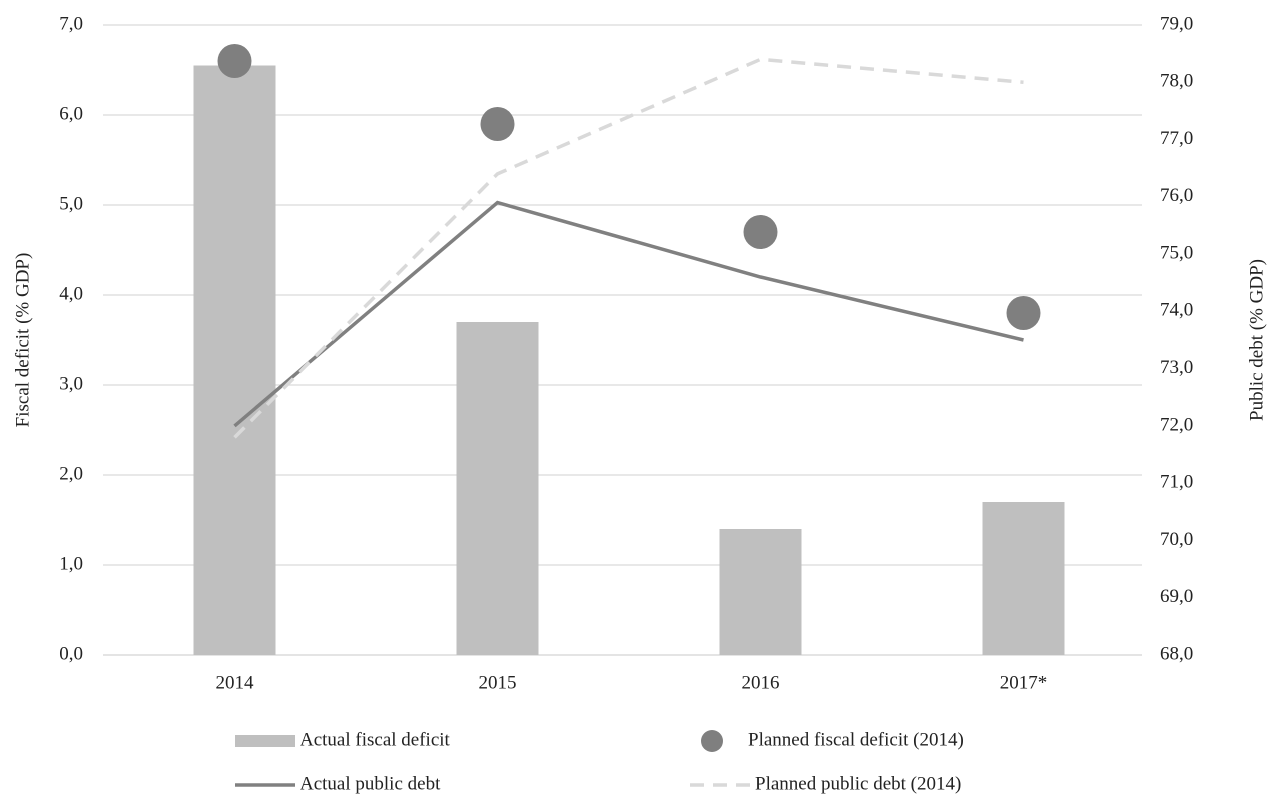 The width and height of the screenshot is (1273, 802). Describe the element at coordinates (1176, 252) in the screenshot. I see `y2-tick-label: 75,0` at that location.